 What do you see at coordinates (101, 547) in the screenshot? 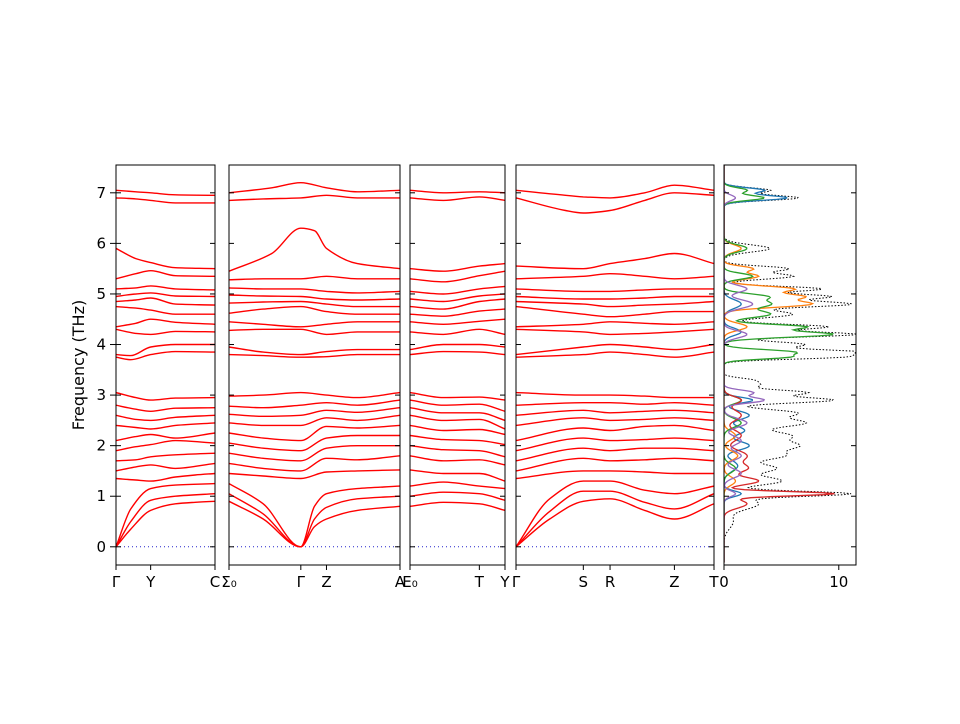
I see `y-tick-label: 0` at bounding box center [101, 547].